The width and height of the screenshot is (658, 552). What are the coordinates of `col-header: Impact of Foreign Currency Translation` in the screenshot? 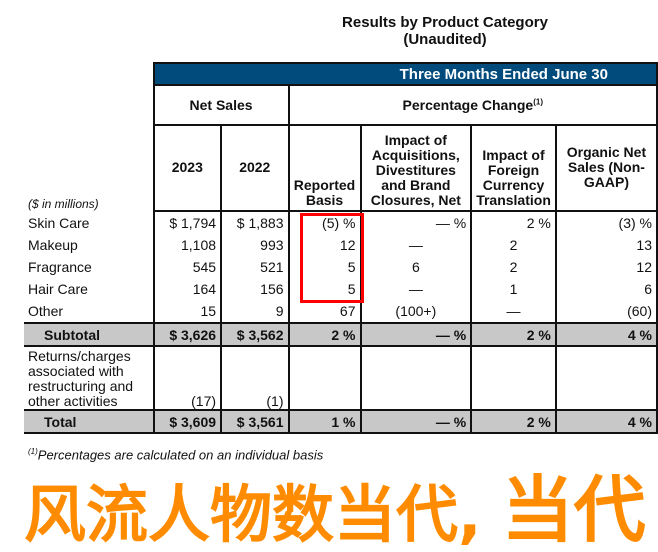 It's located at (513, 168).